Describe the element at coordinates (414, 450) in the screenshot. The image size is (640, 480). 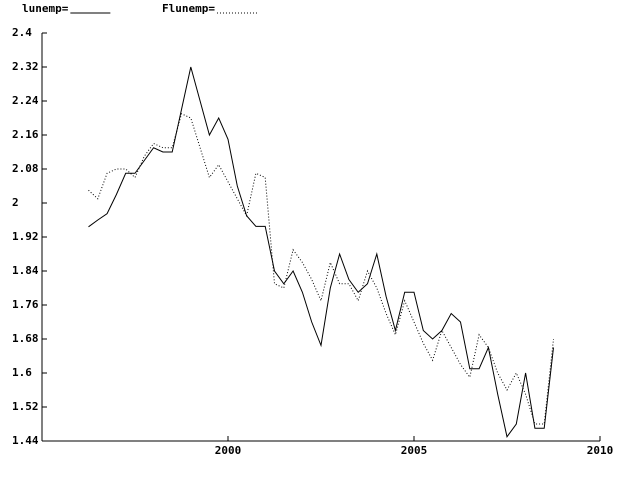
I see `x-tick-label: 2005` at that location.